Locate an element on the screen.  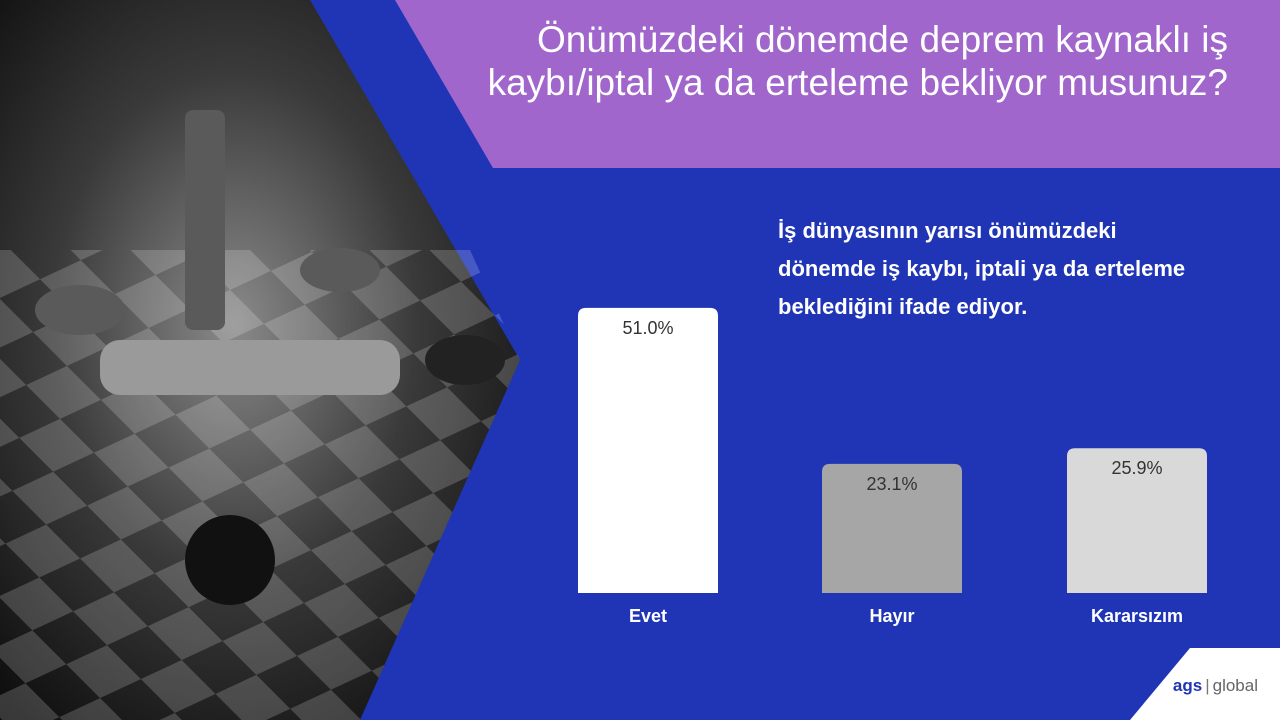
x-tick-label: Evet is located at coordinates (648, 616).